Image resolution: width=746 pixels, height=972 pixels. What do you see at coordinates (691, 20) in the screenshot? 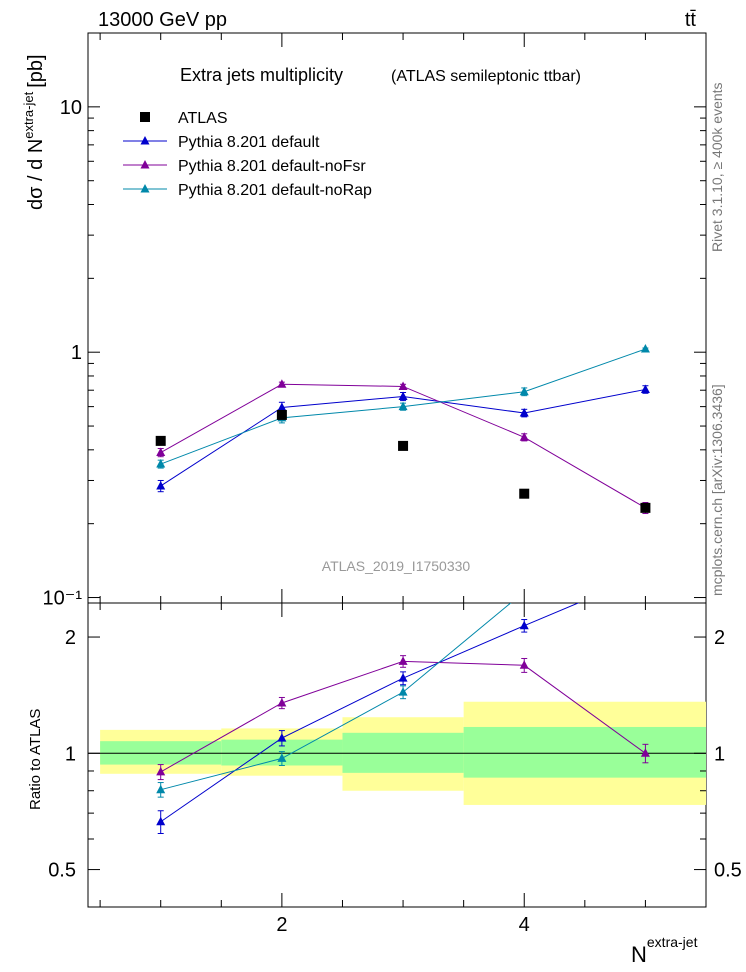
I see `header-right-label: tt̄` at bounding box center [691, 20].